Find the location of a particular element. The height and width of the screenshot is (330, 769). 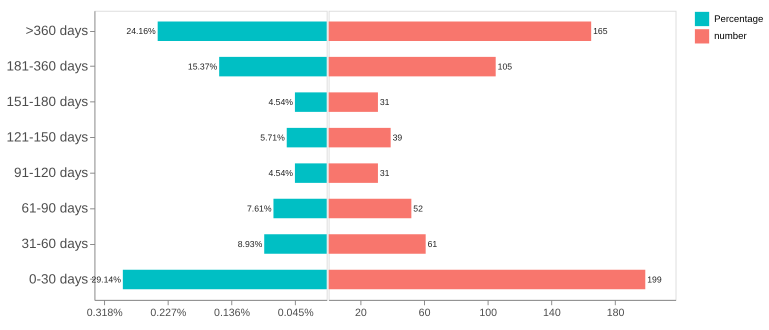

x-tick-label: 0.045% is located at coordinates (296, 312).